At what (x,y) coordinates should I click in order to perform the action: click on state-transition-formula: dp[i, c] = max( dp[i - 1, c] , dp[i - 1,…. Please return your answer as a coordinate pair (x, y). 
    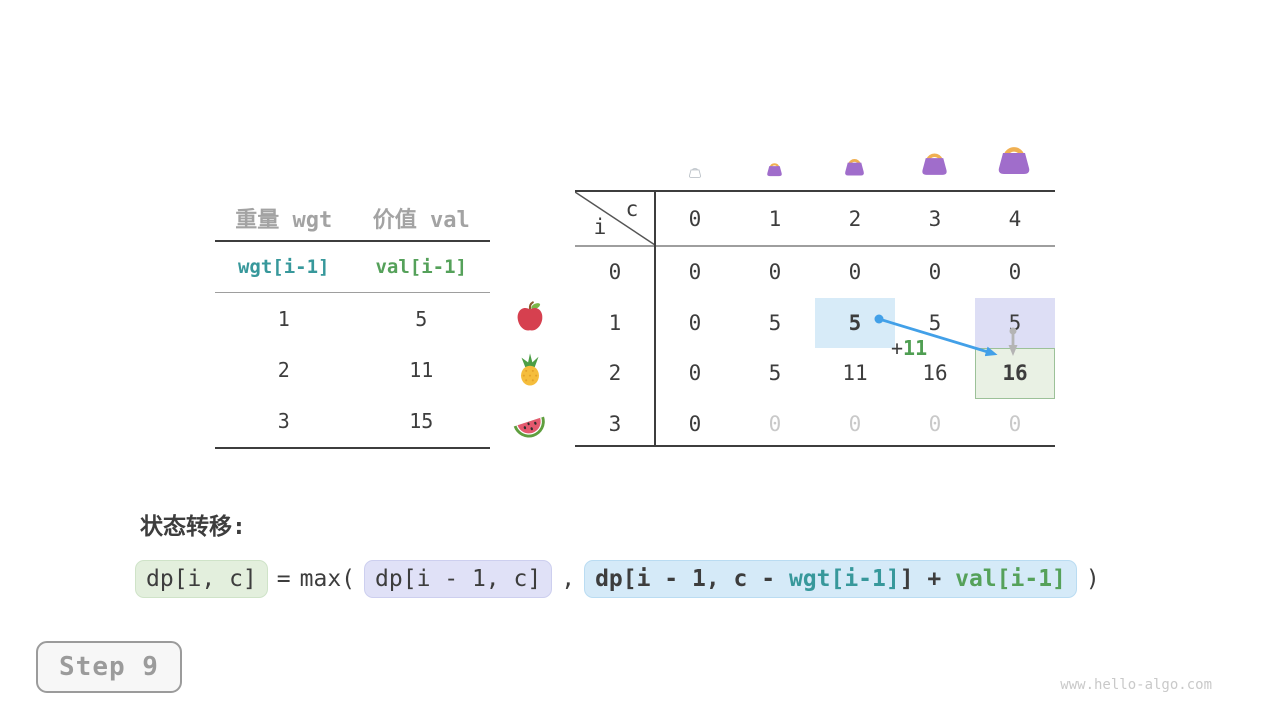
    Looking at the image, I should click on (617, 579).